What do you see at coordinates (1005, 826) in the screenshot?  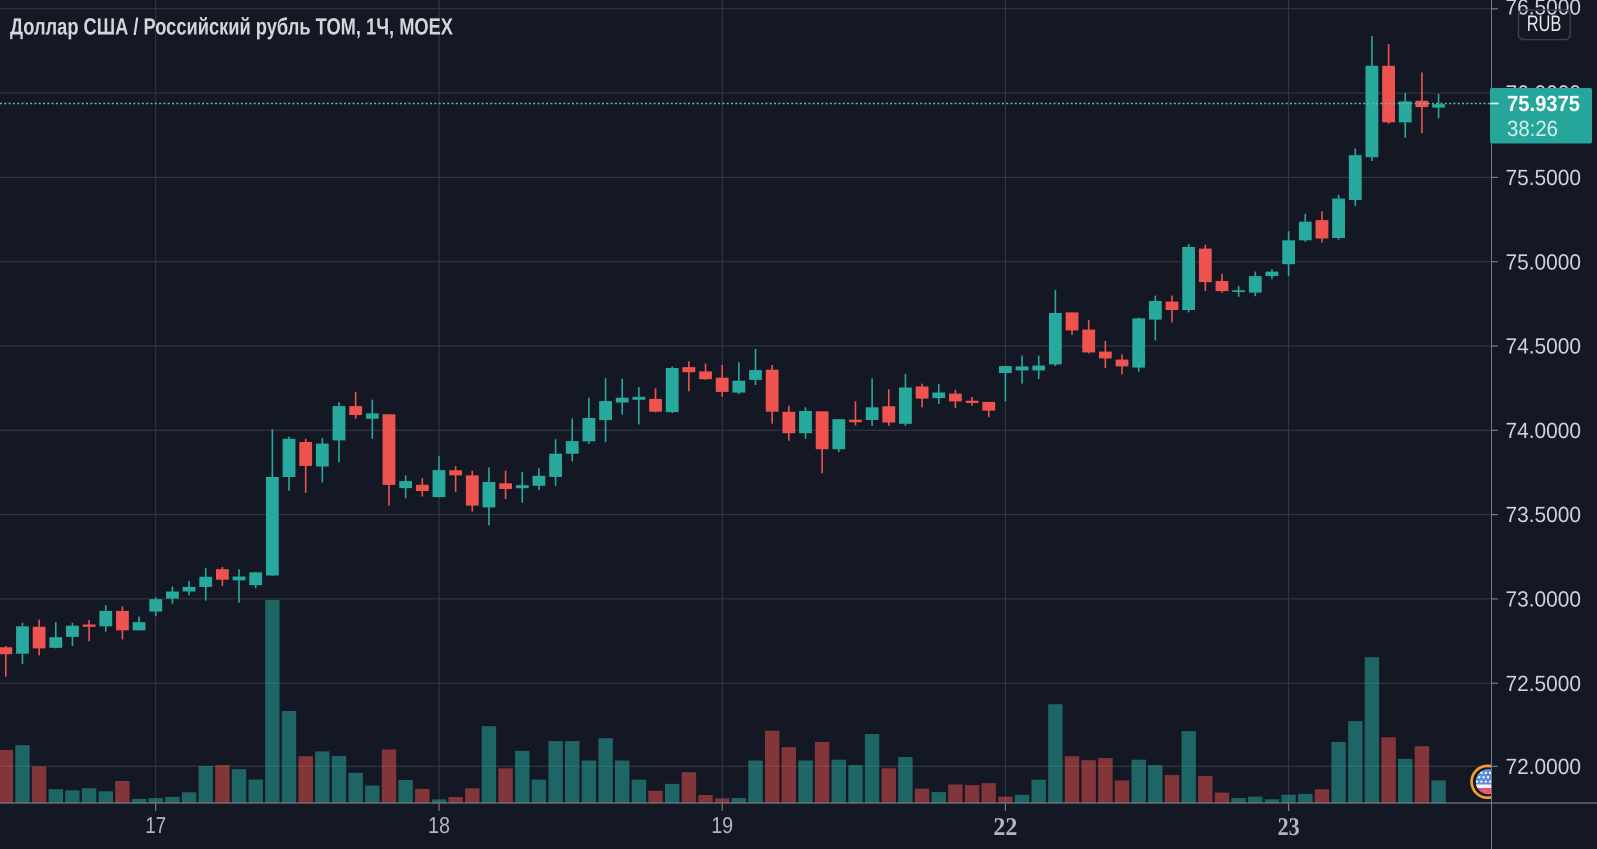 I see `svg-text: 22` at bounding box center [1005, 826].